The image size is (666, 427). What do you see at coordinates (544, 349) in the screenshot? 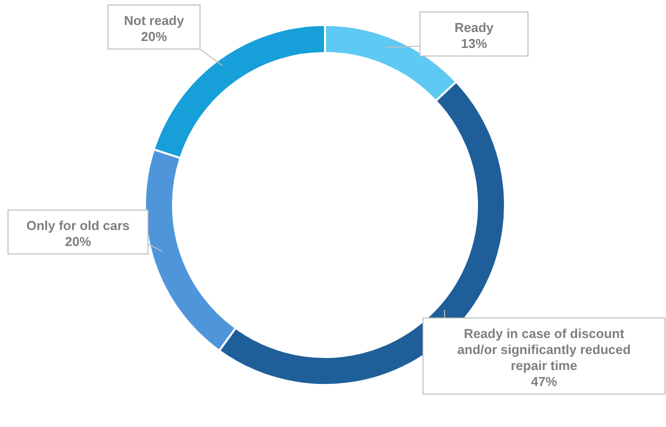
I see `slice-label: Ready in case of discount and/or significantly reduced repair time` at bounding box center [544, 349].